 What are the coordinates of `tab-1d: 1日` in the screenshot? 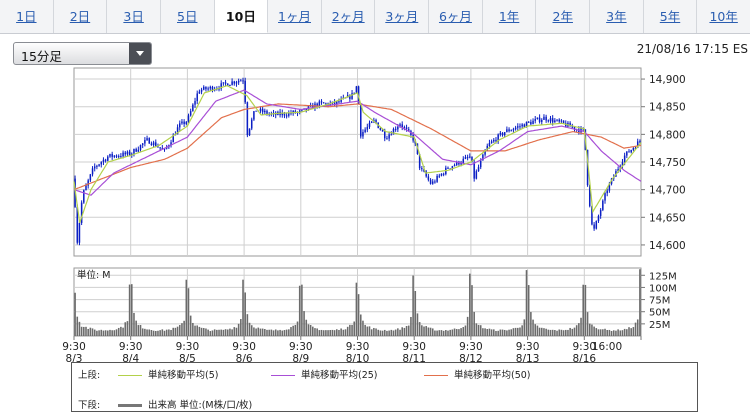 It's located at (27, 16).